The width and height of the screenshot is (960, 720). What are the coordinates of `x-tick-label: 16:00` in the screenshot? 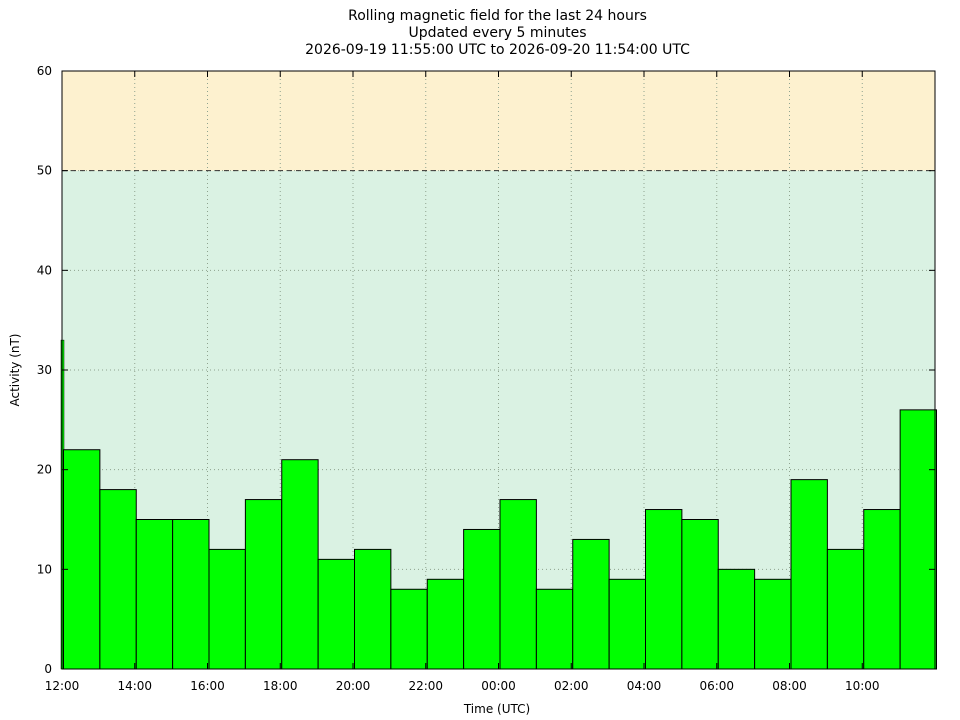 It's located at (207, 686).